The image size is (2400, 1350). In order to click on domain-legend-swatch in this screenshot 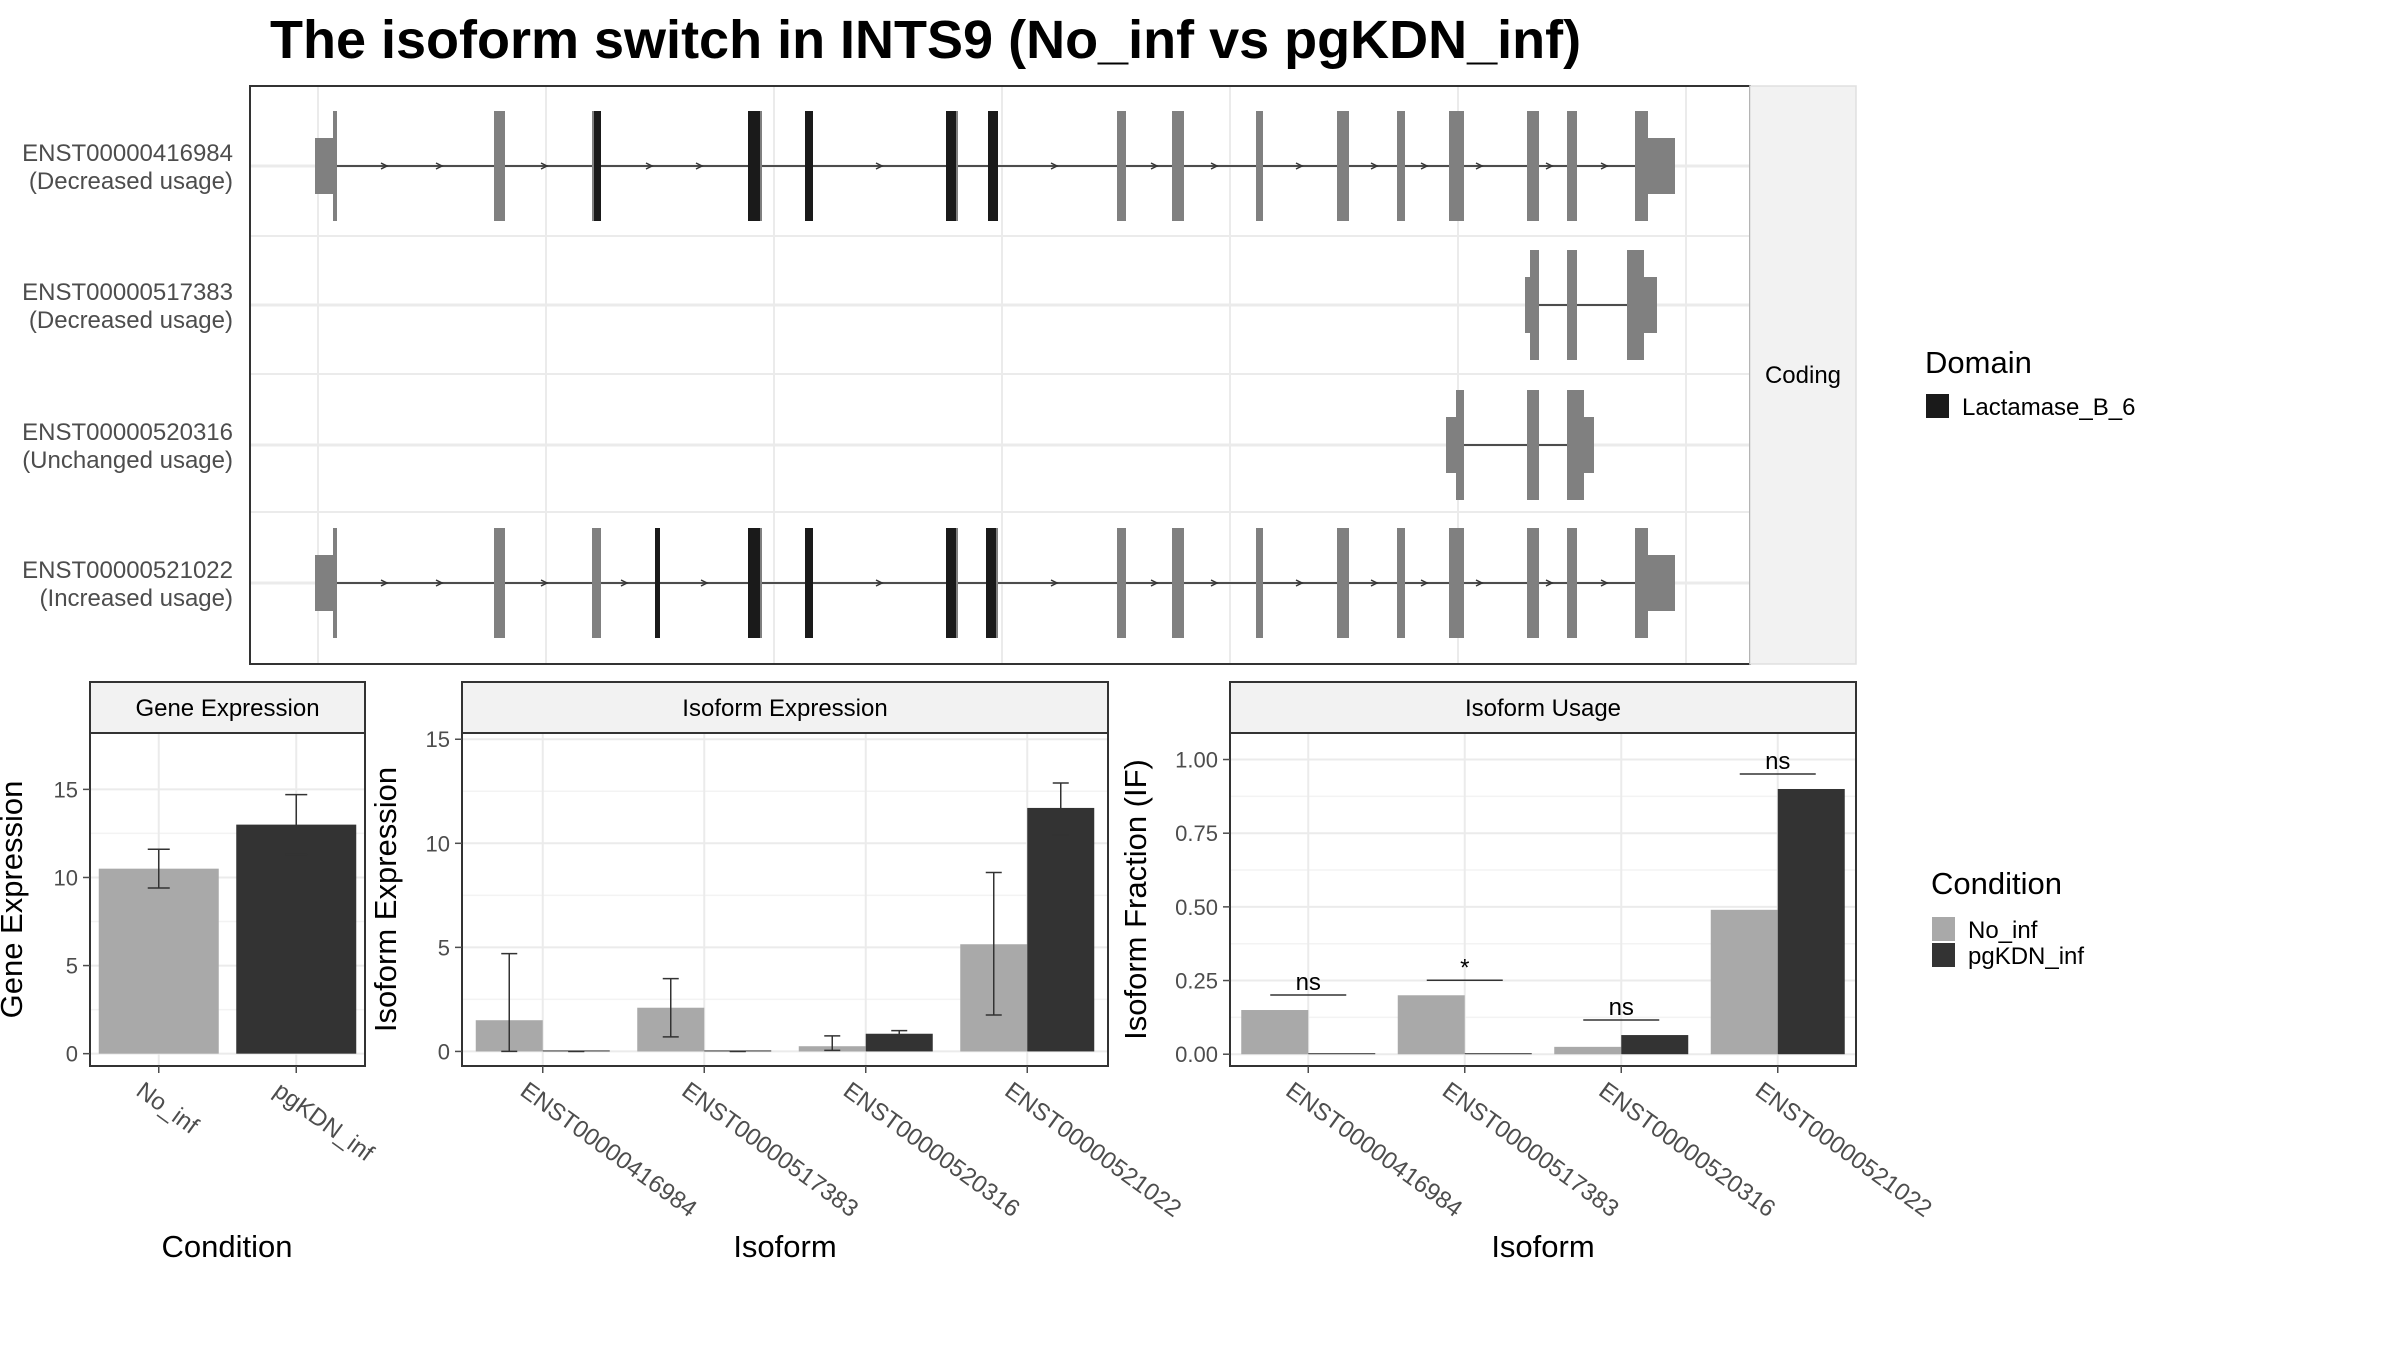, I will do `click(1937, 406)`.